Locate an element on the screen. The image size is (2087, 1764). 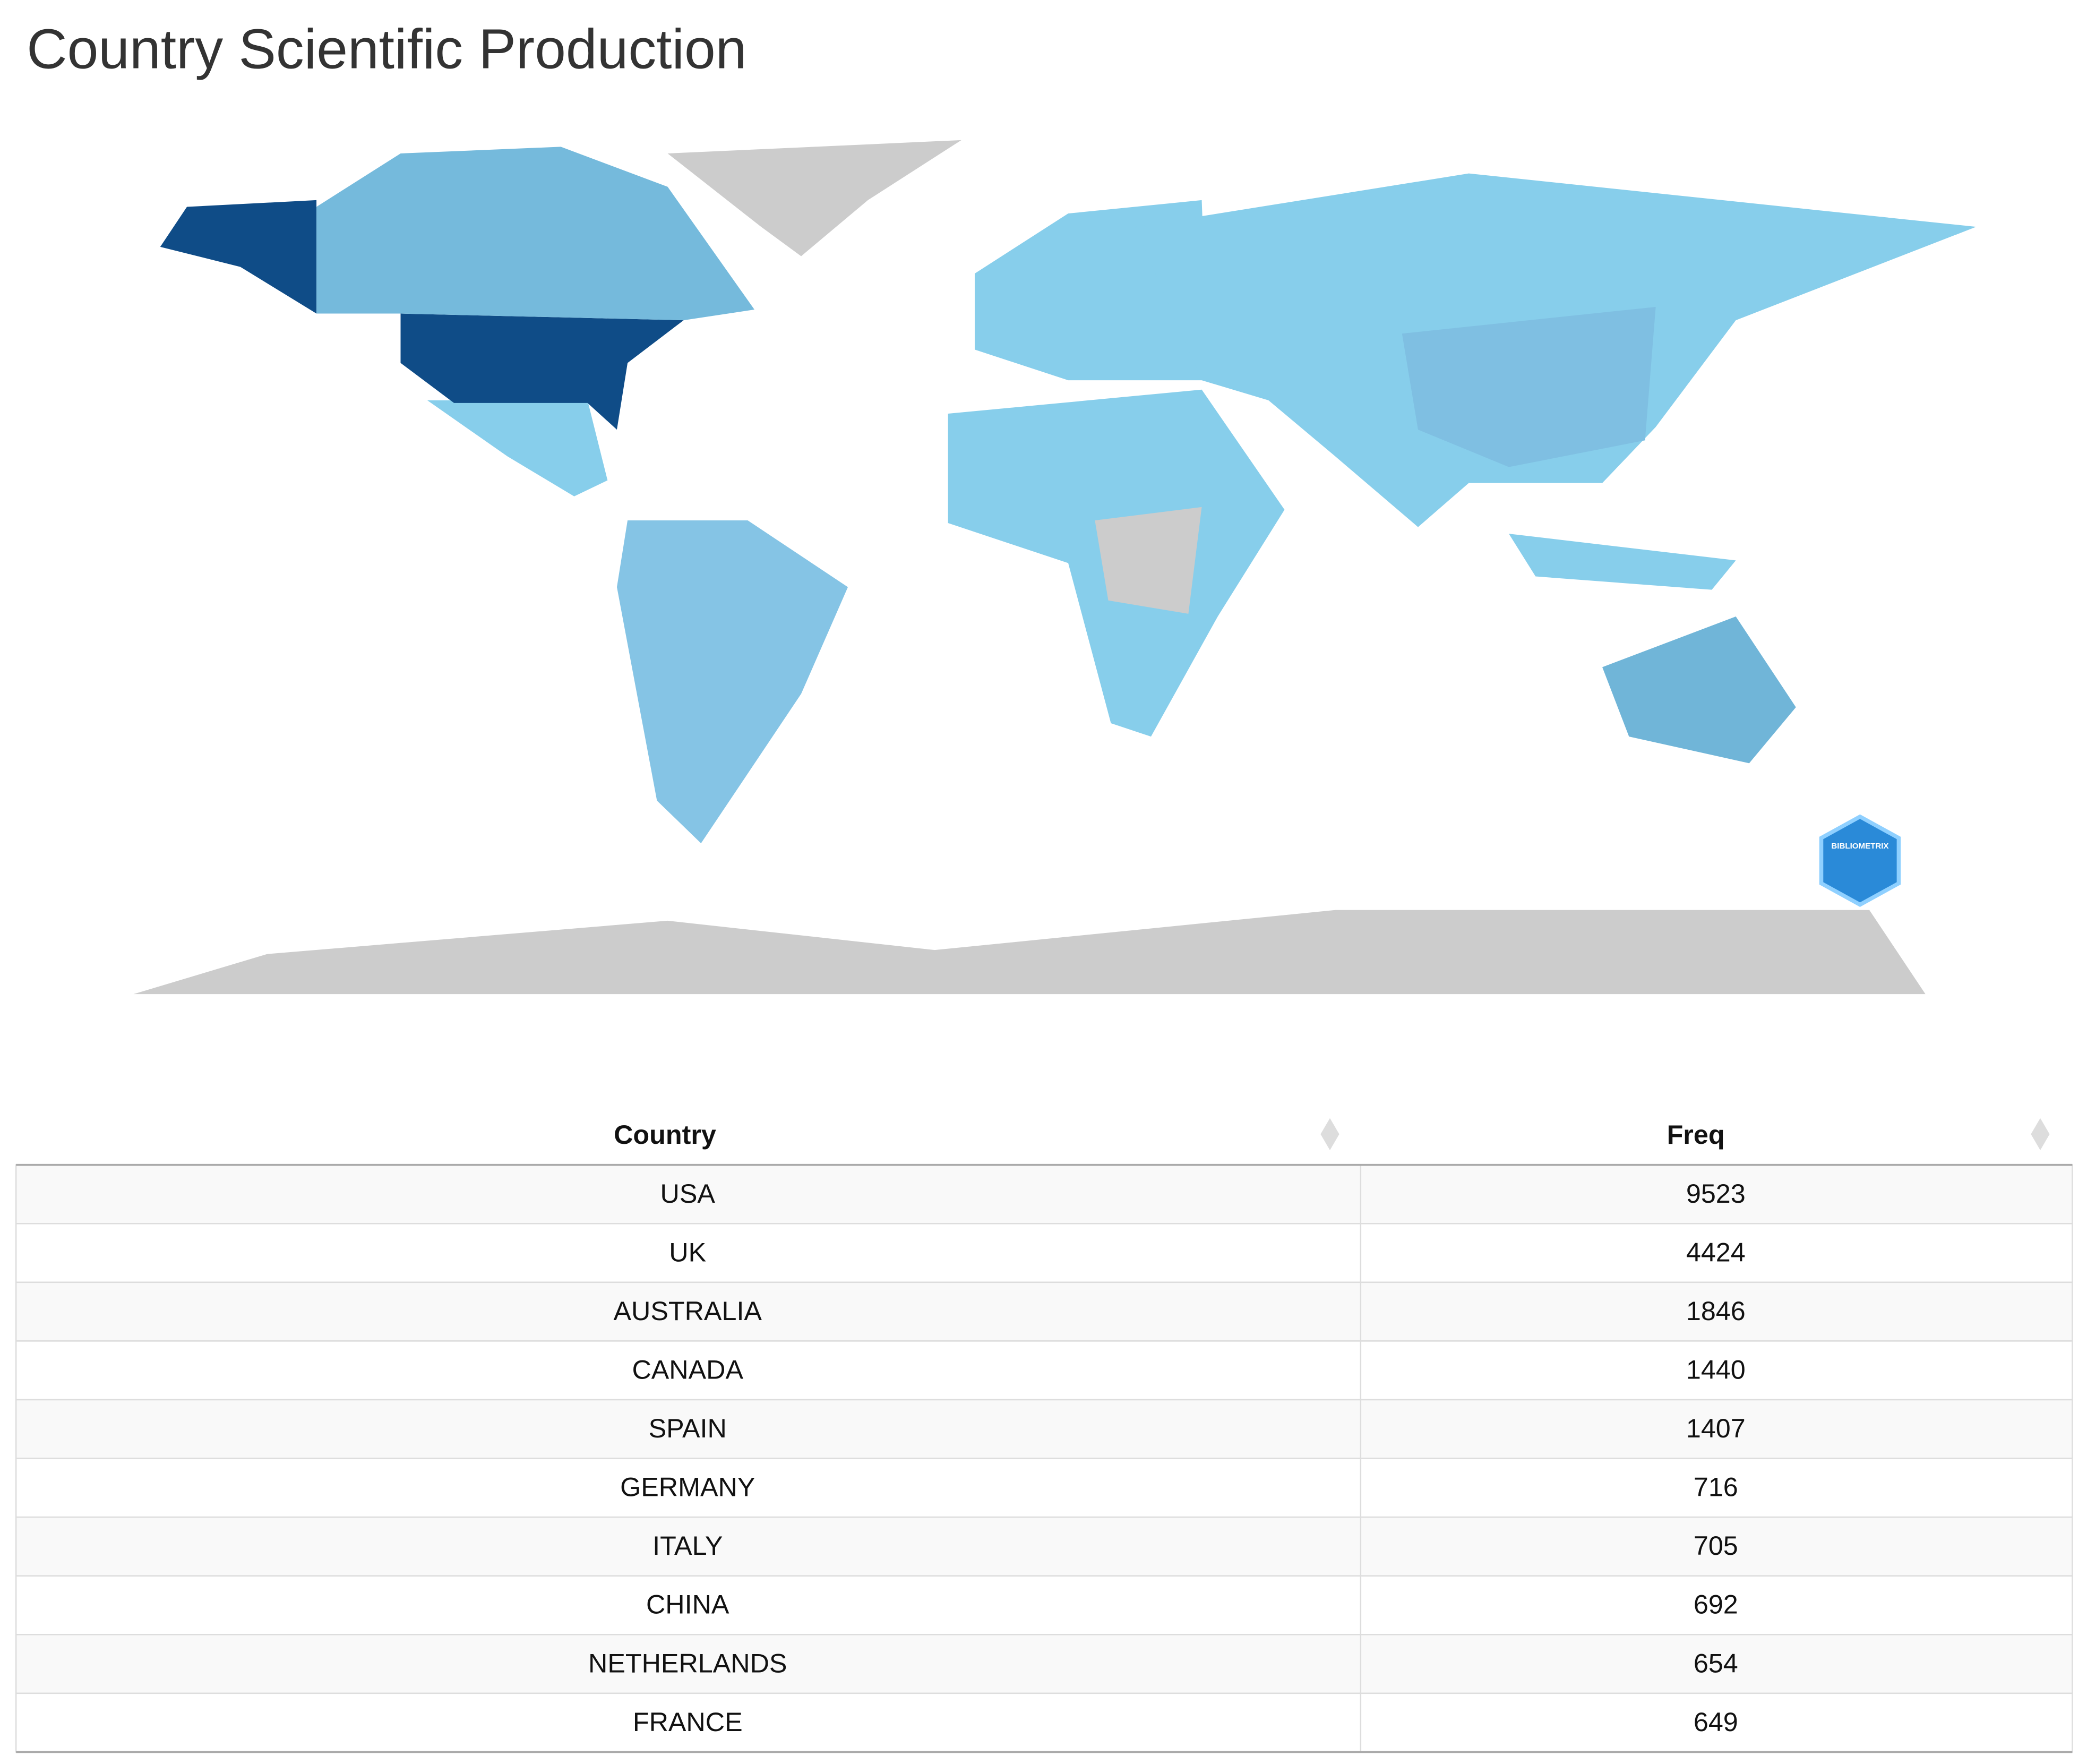
freq-cell: 1846 is located at coordinates (1716, 1311).